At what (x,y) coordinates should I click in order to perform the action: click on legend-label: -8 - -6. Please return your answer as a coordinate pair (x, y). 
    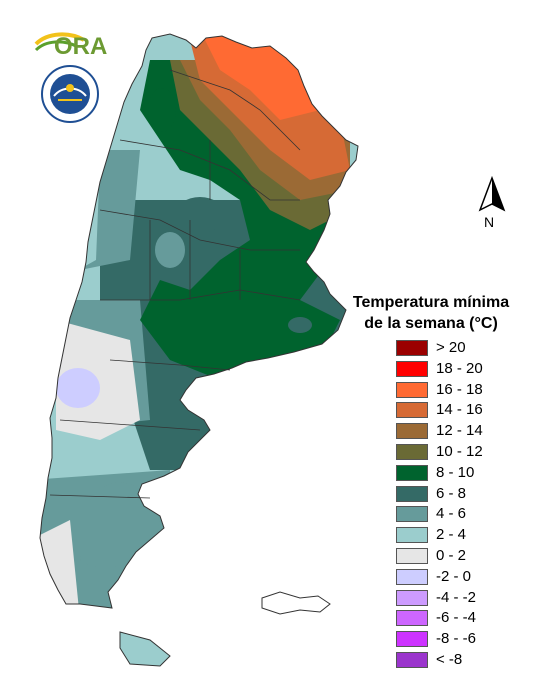
    Looking at the image, I should click on (456, 639).